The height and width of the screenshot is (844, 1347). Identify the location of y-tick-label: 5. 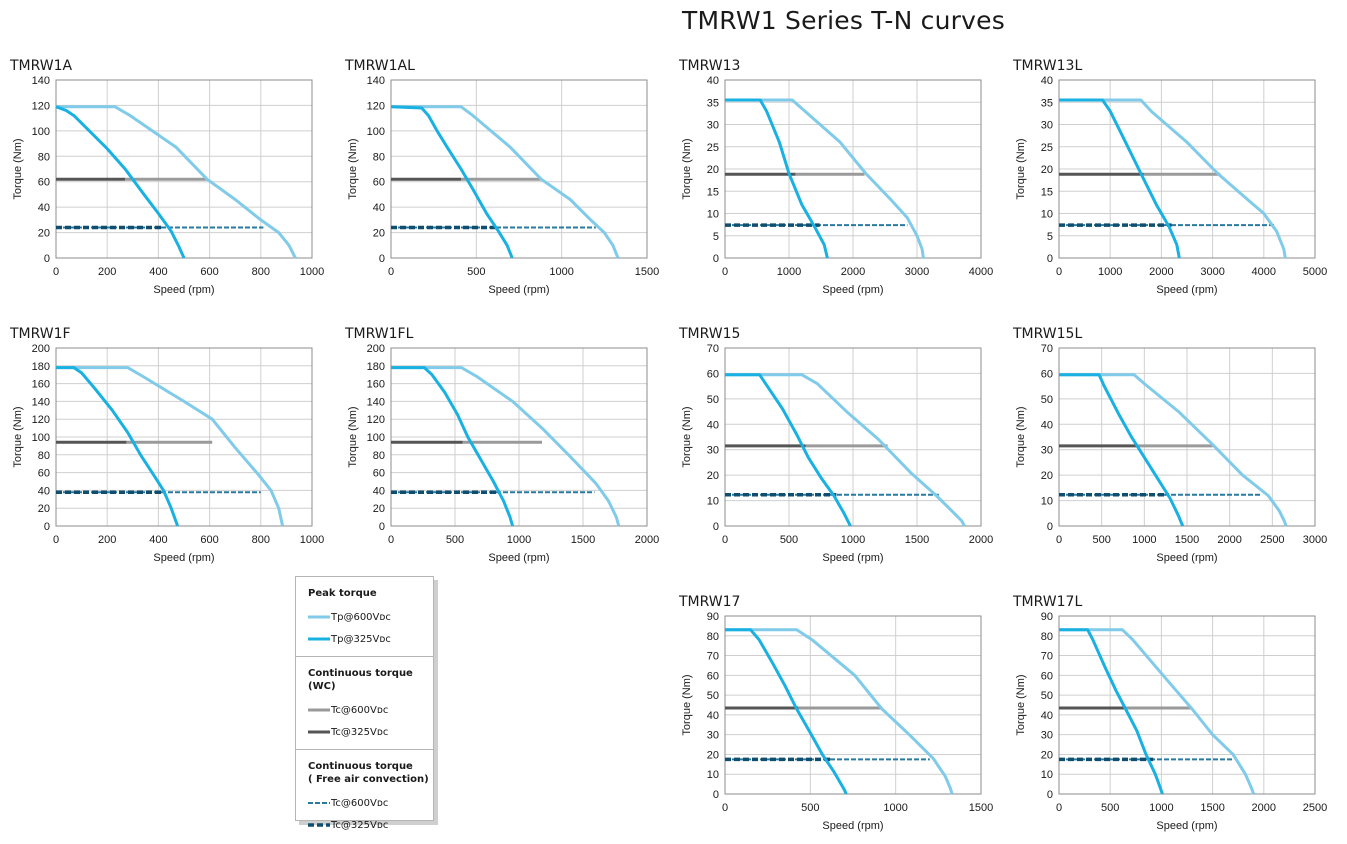
(1050, 237).